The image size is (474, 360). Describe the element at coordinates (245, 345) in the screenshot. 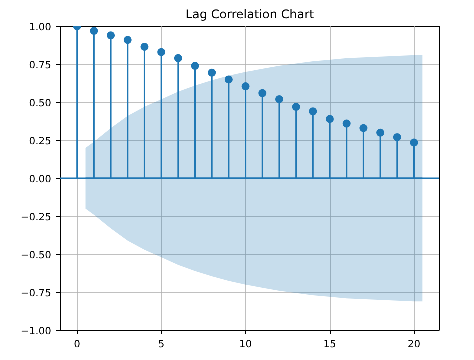

I see `x-tick-label: 10` at that location.